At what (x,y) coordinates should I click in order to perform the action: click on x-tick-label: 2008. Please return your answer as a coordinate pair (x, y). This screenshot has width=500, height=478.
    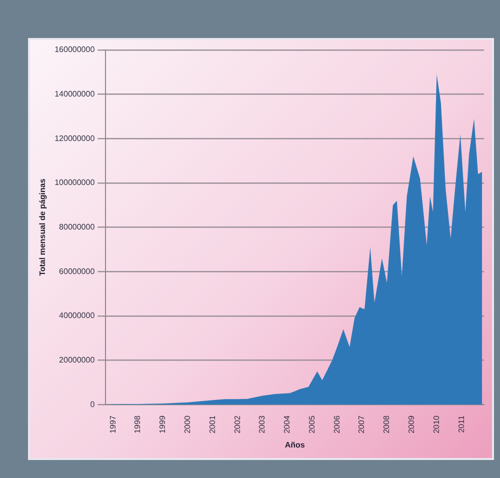
    Looking at the image, I should click on (387, 424).